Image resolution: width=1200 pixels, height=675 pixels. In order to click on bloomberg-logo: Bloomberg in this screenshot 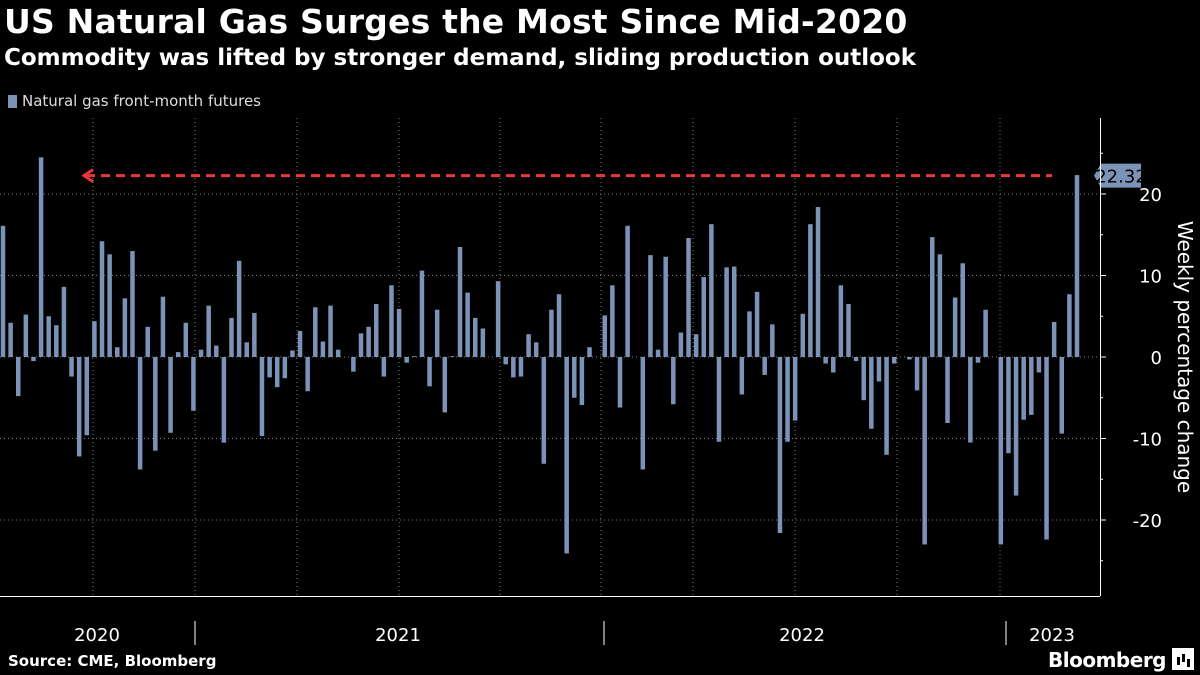, I will do `click(1107, 660)`.